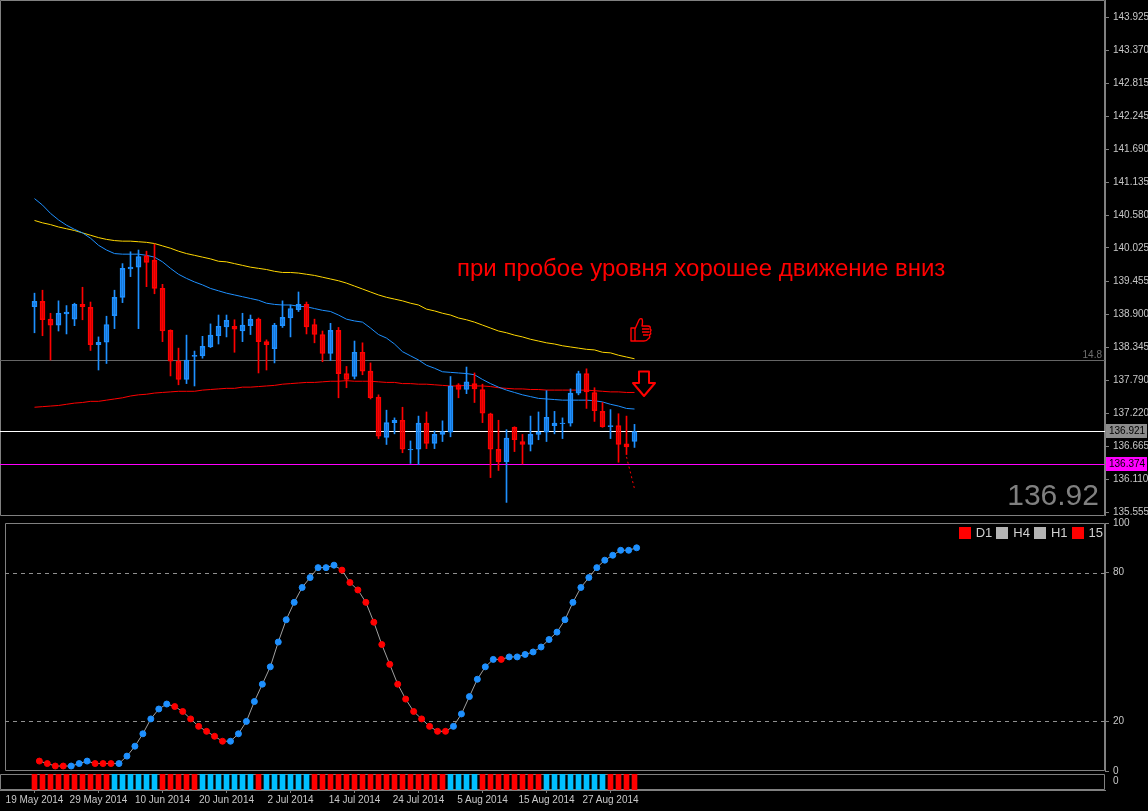 The width and height of the screenshot is (1148, 811). What do you see at coordinates (1059, 532) in the screenshot?
I see `text: H1` at bounding box center [1059, 532].